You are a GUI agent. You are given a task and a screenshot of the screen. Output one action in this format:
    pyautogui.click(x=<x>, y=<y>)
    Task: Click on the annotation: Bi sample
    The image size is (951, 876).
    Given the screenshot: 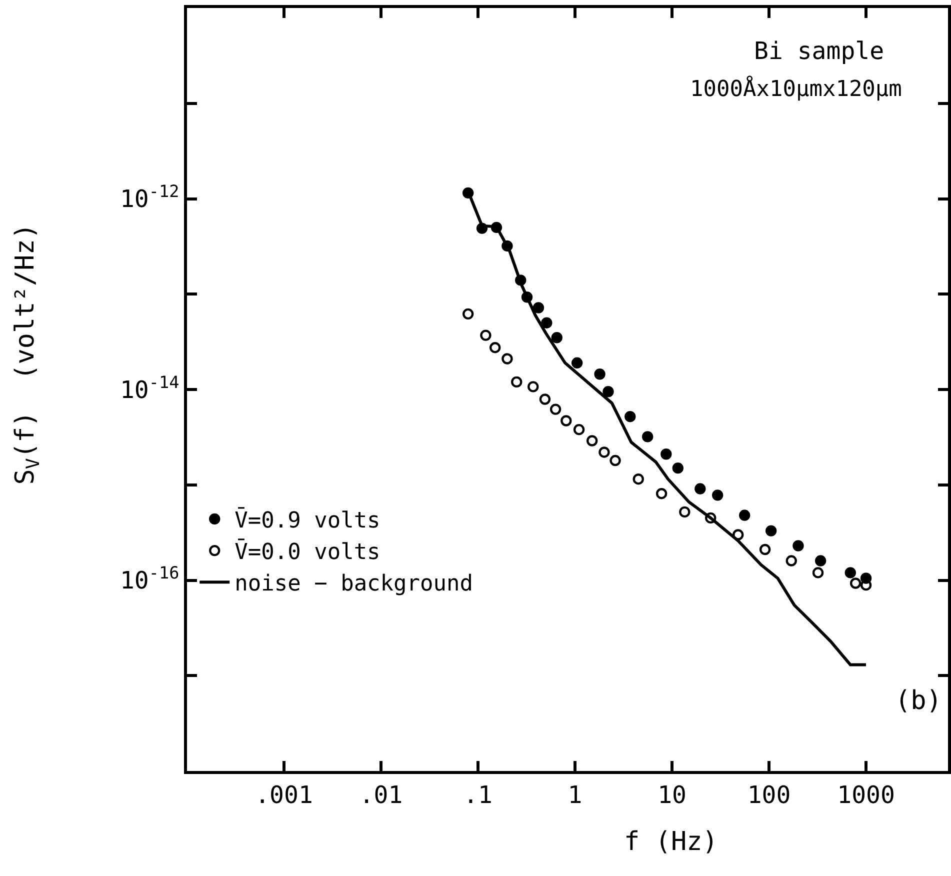 What is the action you would take?
    pyautogui.click(x=819, y=51)
    